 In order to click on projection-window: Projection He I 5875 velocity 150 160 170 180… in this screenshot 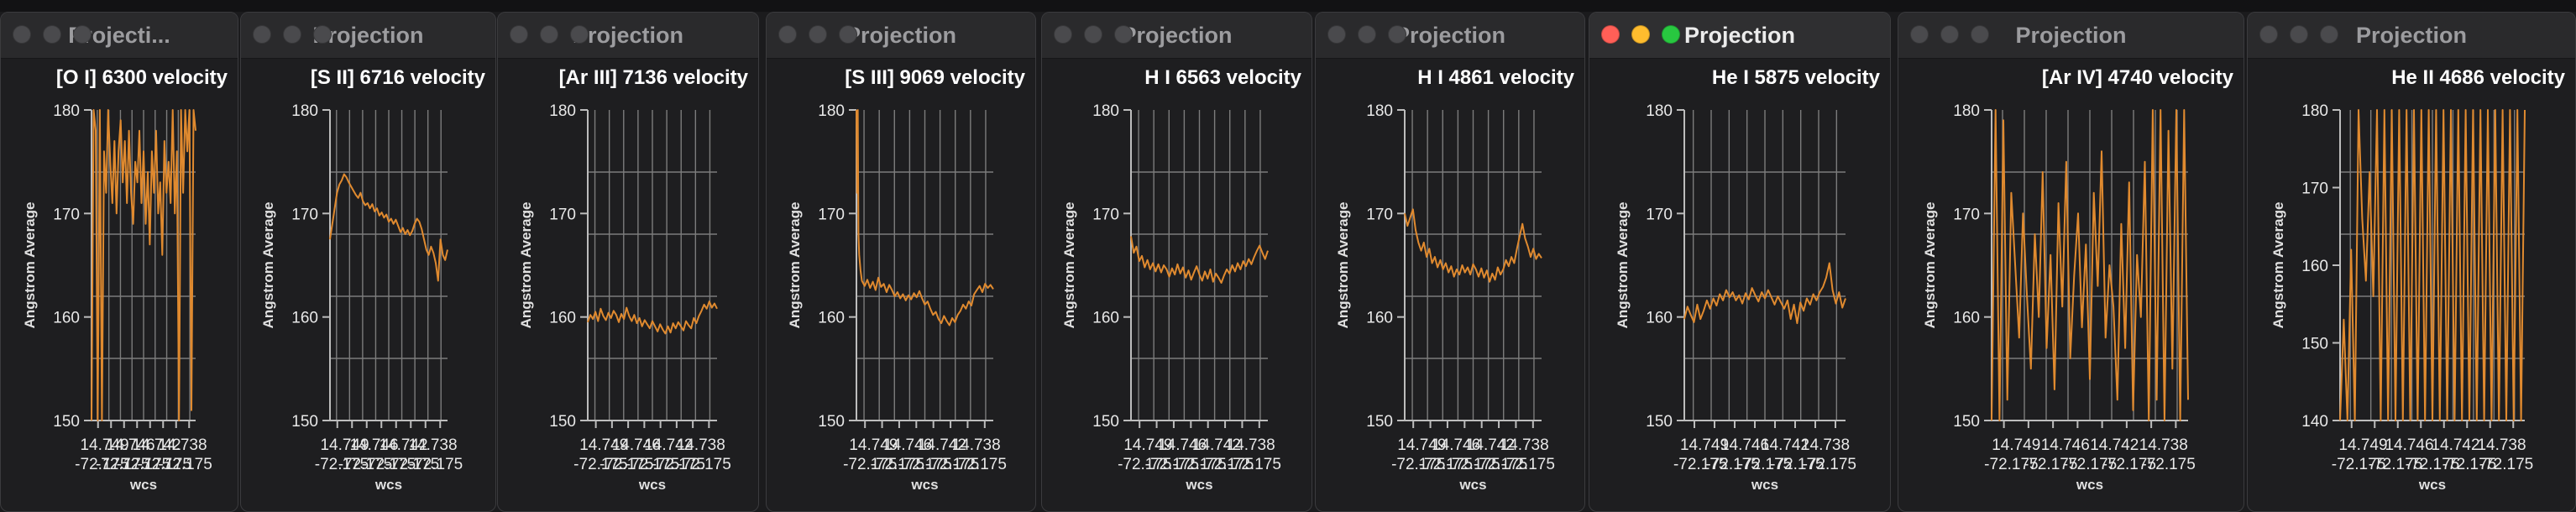, I will do `click(1740, 262)`.